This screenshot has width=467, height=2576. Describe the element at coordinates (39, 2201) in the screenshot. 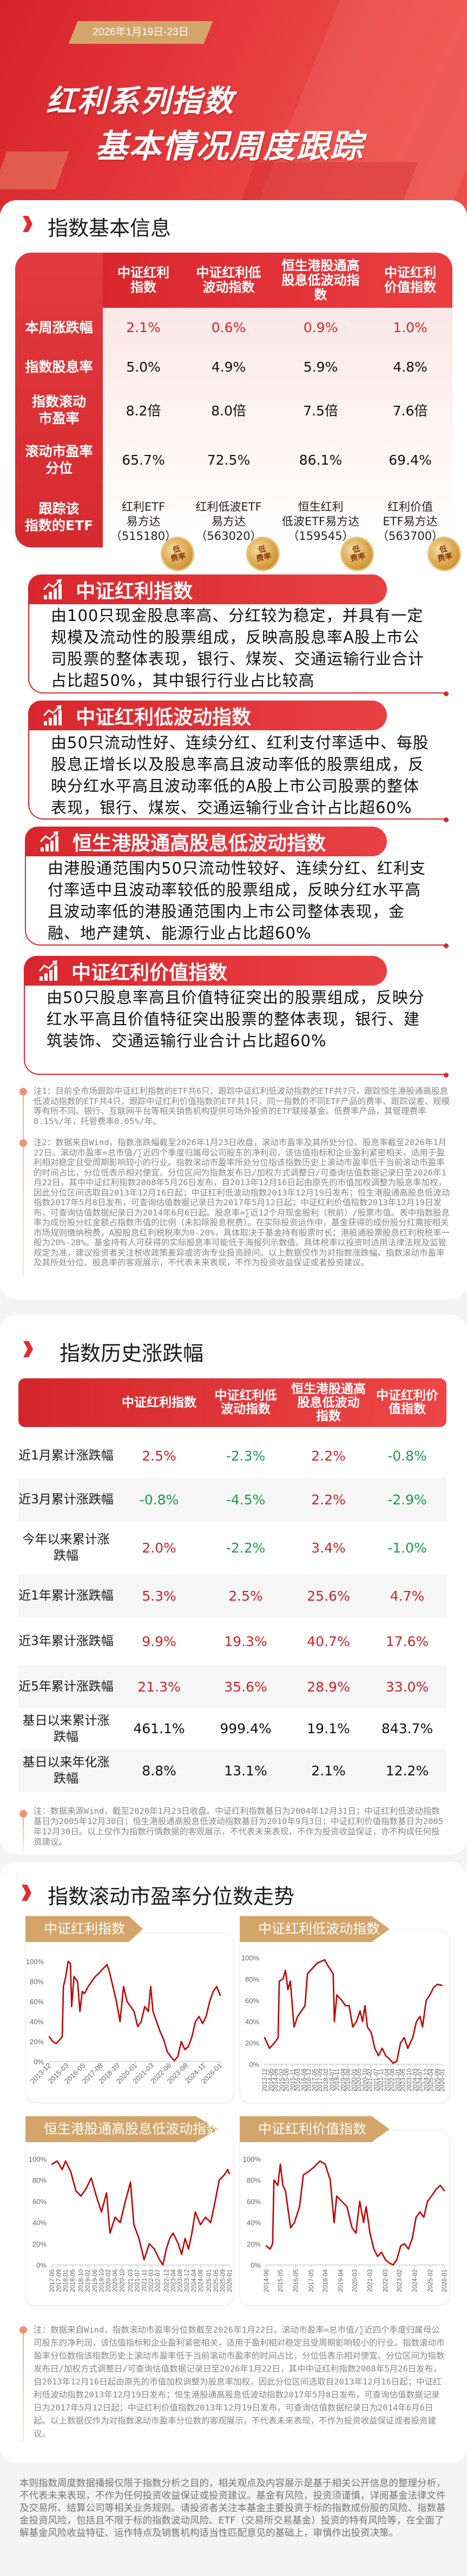

I see `y-tick-label: 60%` at that location.